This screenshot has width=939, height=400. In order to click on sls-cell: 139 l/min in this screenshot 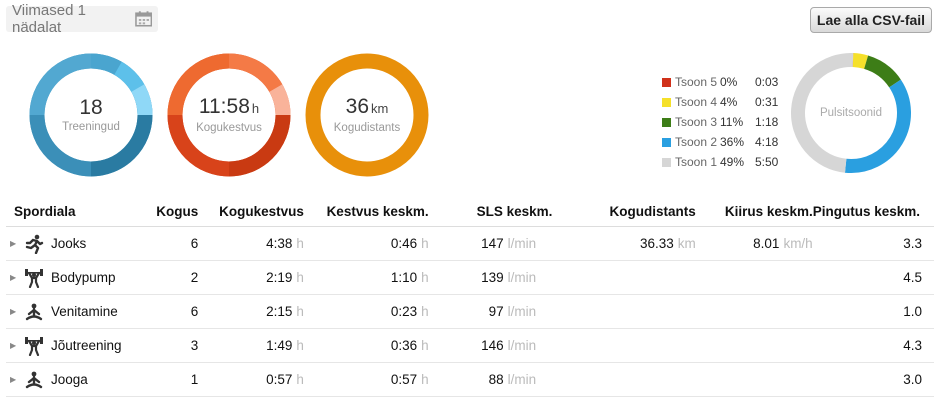, I will do `click(509, 277)`.